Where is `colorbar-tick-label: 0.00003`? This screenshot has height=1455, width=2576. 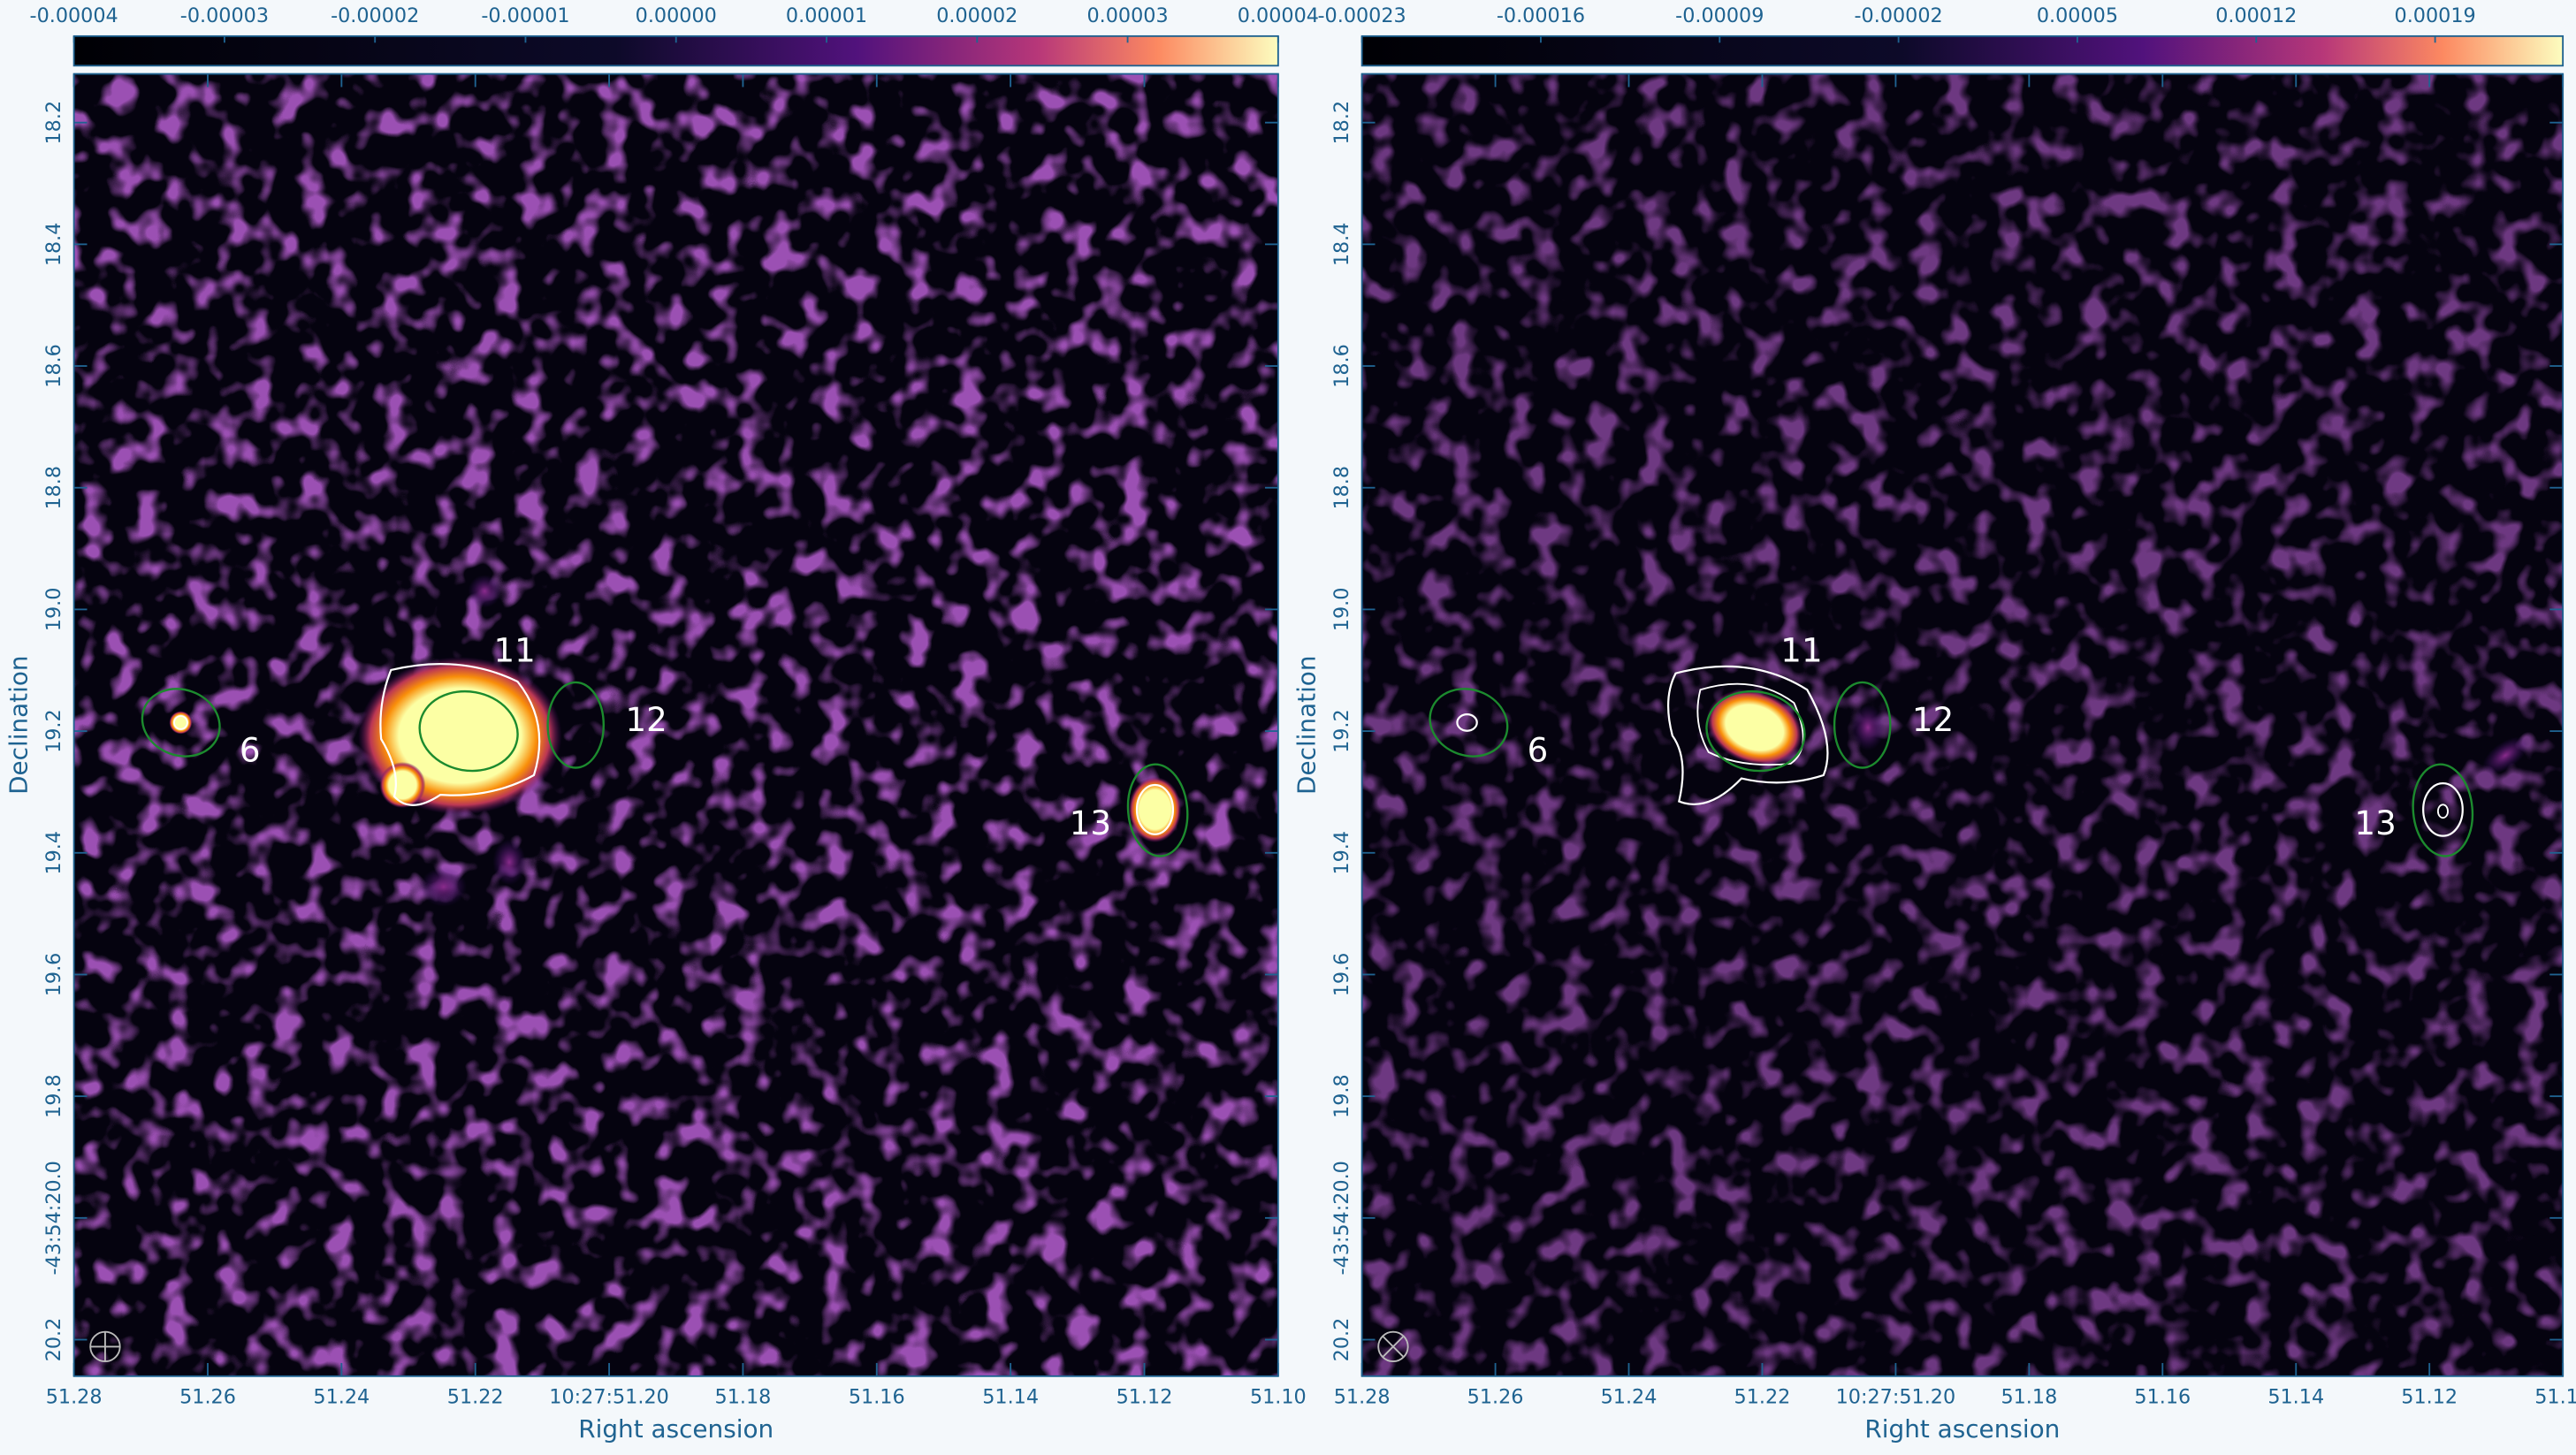
colorbar-tick-label: 0.00003 is located at coordinates (1127, 15).